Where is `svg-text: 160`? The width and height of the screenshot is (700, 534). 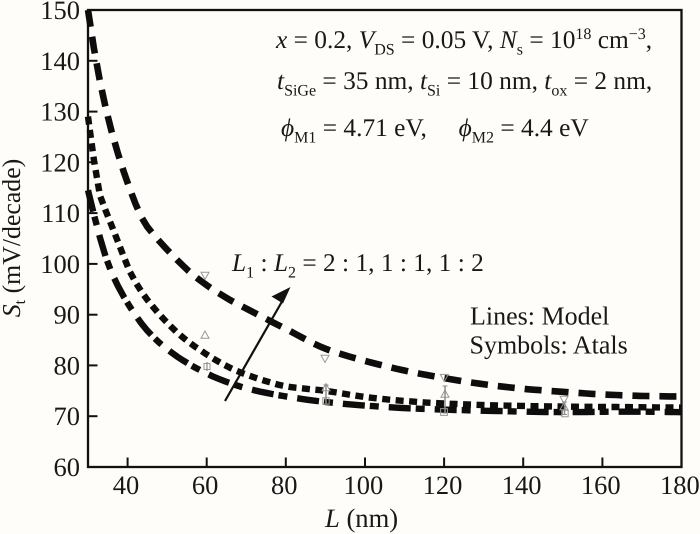 svg-text: 160 is located at coordinates (601, 485).